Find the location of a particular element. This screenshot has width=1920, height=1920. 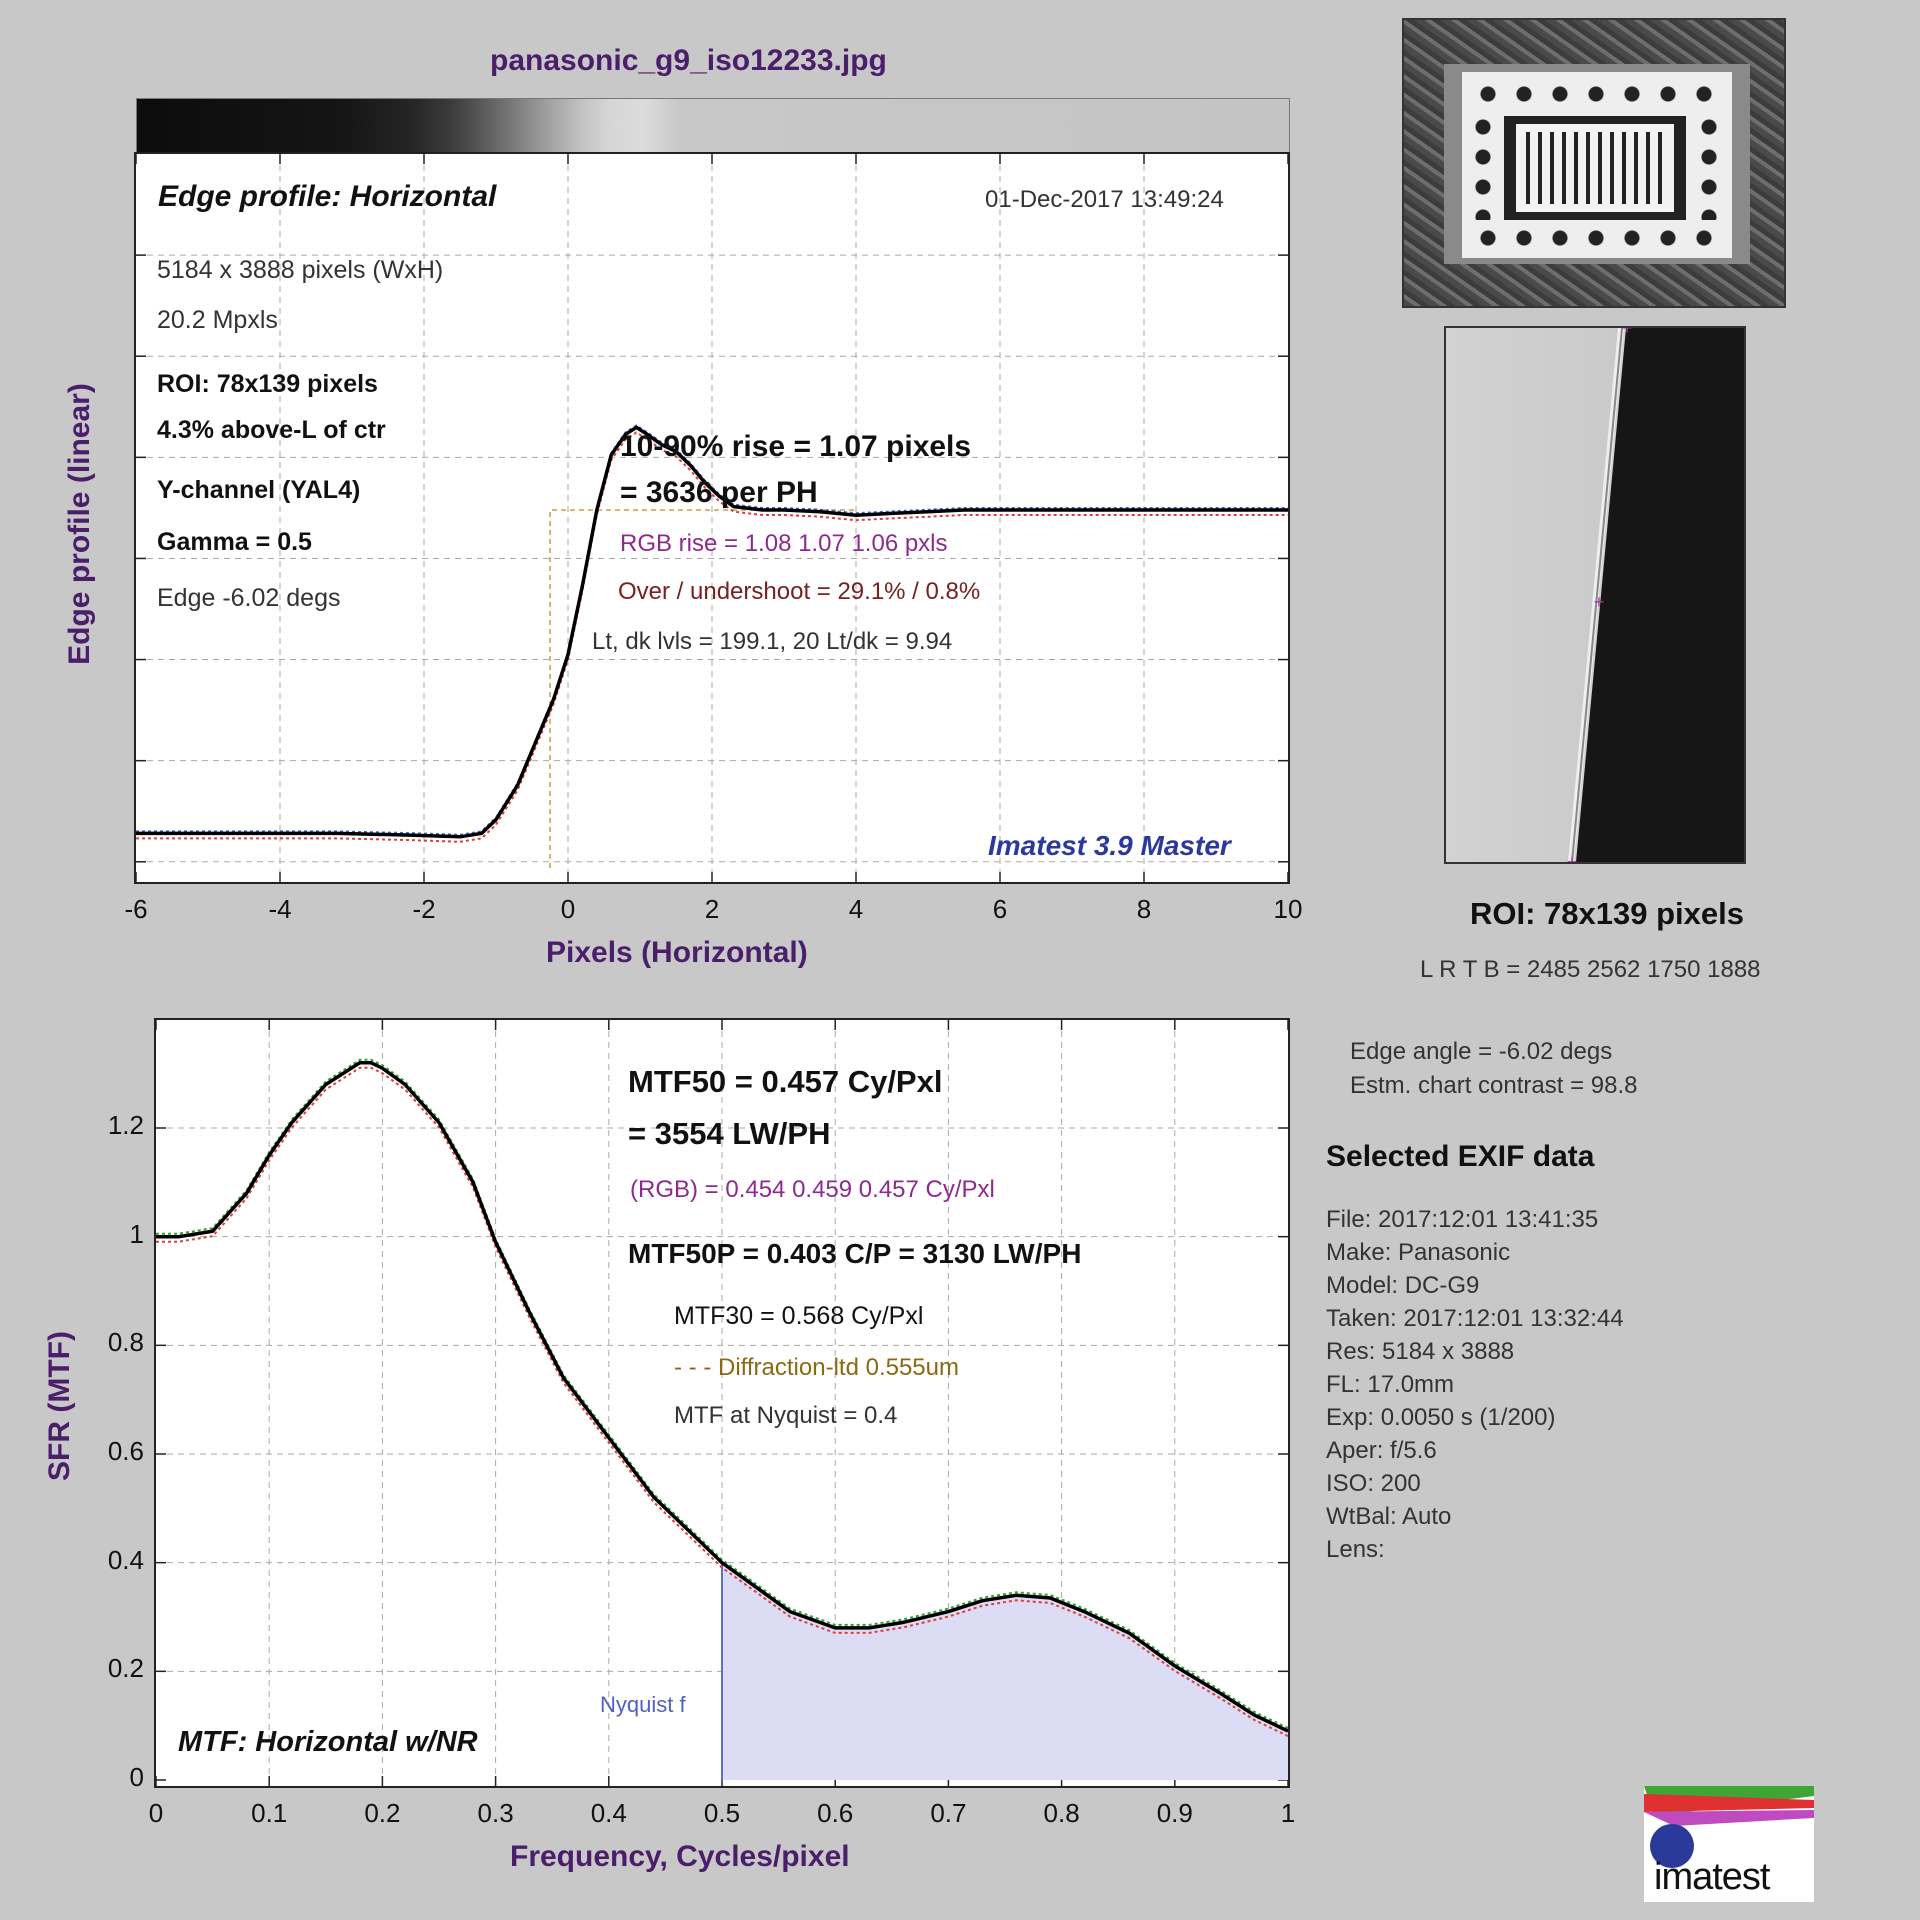

edge-x-tick: 10 is located at coordinates (1288, 909).